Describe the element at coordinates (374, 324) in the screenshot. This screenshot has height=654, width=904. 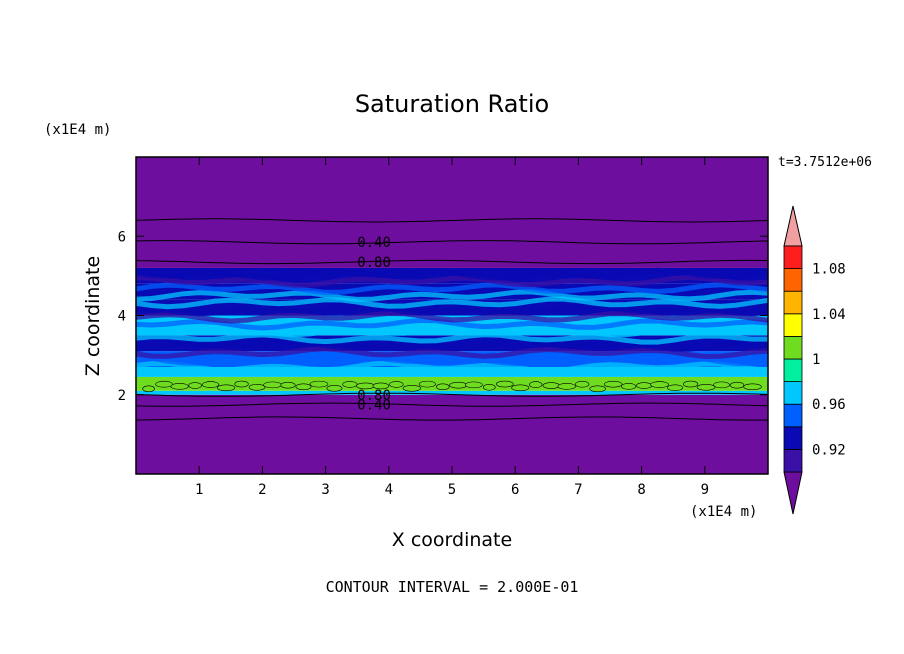
I see `contour-labels: 0.400.800.800.40` at that location.